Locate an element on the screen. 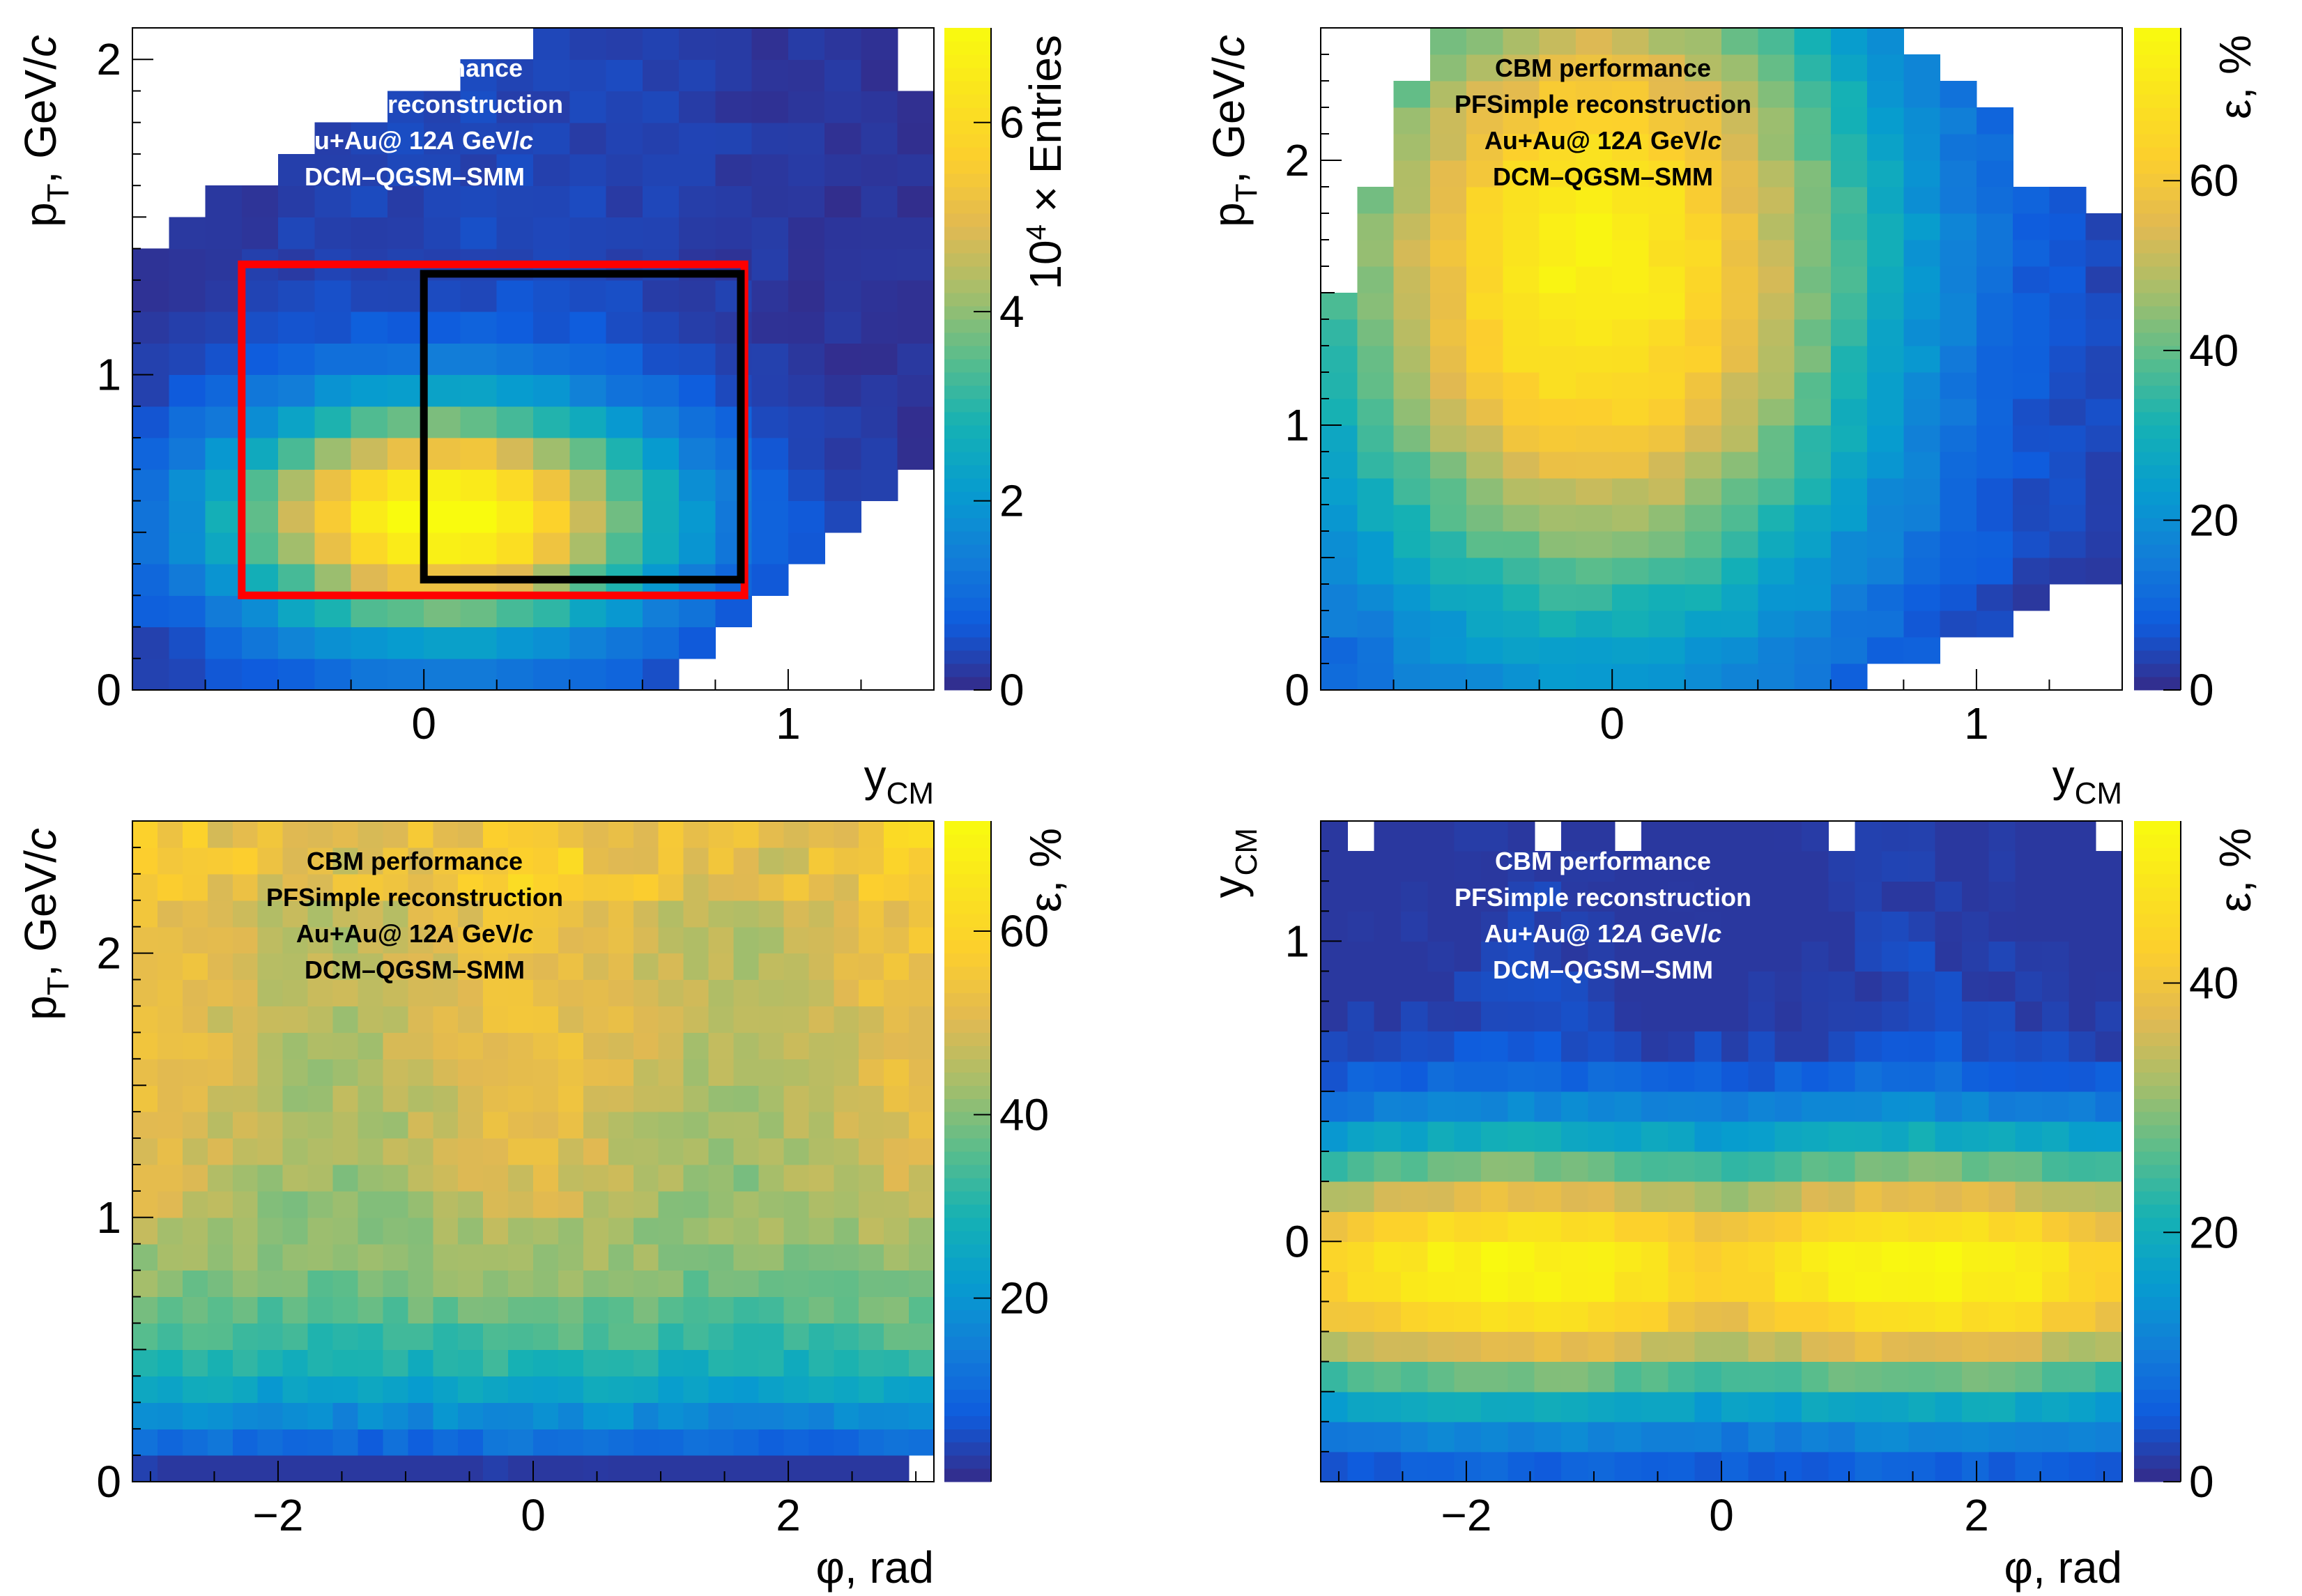 Image resolution: width=2302 pixels, height=1596 pixels. annotation-line4: DCM–QGSM–SMM is located at coordinates (1603, 176).